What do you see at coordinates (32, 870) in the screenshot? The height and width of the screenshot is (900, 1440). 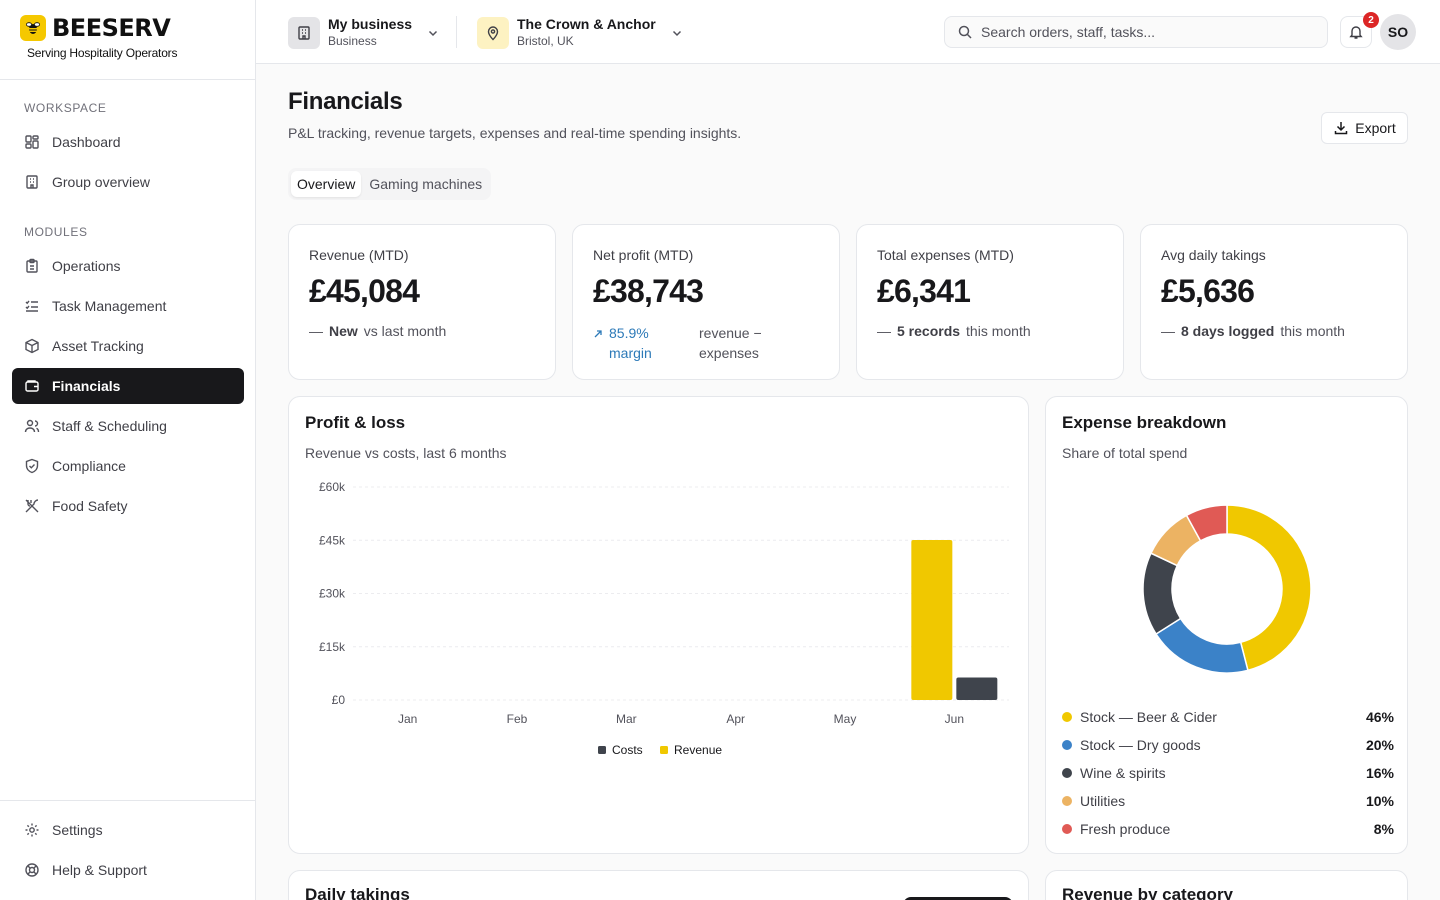 I see `lifebuoy-icon` at bounding box center [32, 870].